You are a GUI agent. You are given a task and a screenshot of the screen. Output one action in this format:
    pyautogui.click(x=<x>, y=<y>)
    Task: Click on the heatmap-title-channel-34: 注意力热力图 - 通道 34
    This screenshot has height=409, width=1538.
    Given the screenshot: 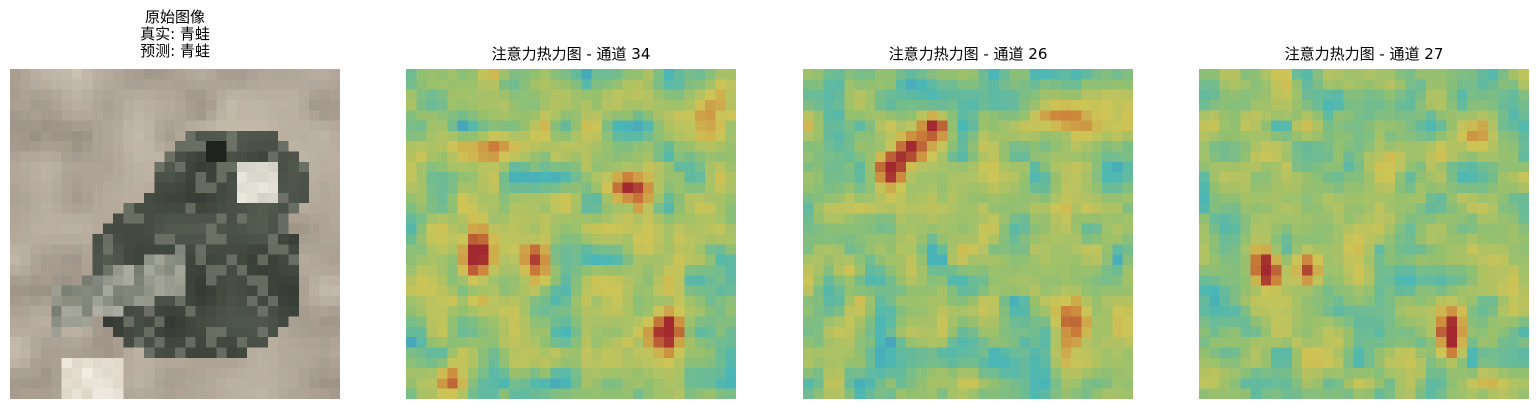 What is the action you would take?
    pyautogui.click(x=571, y=54)
    